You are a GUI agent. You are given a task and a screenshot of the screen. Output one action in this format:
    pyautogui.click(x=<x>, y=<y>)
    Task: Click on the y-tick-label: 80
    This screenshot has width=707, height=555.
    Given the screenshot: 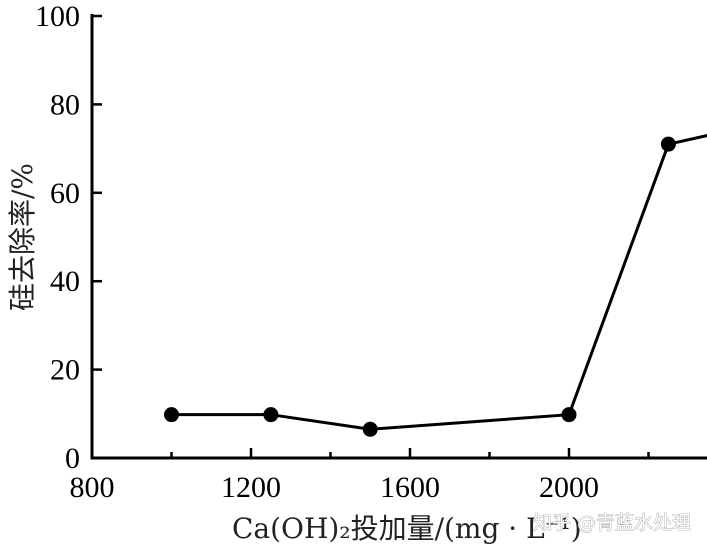 What is the action you would take?
    pyautogui.click(x=65, y=104)
    